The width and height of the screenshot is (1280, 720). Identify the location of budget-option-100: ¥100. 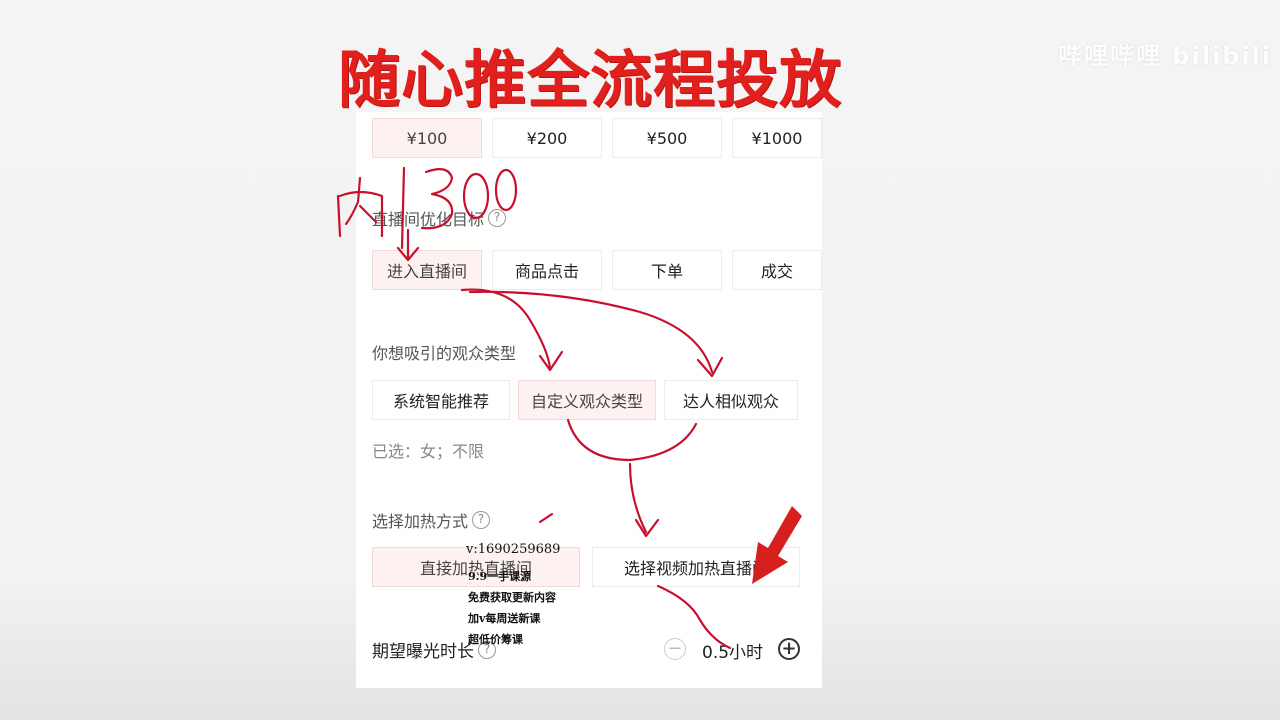
(427, 138).